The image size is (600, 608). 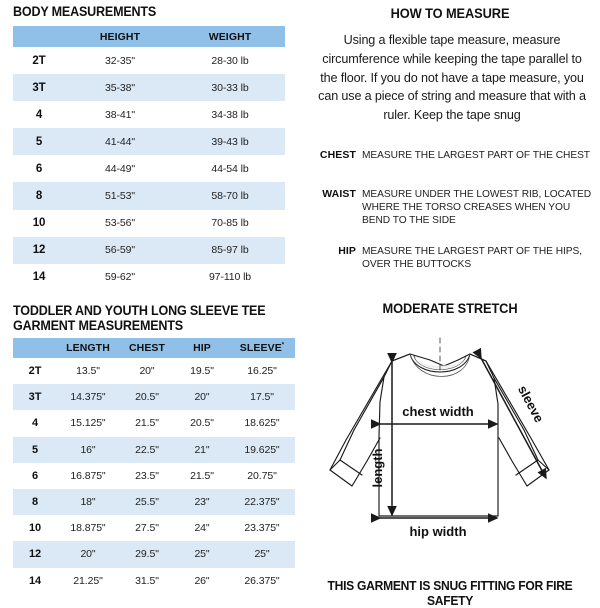 I want to click on cell-hip: 21.5", so click(x=202, y=475).